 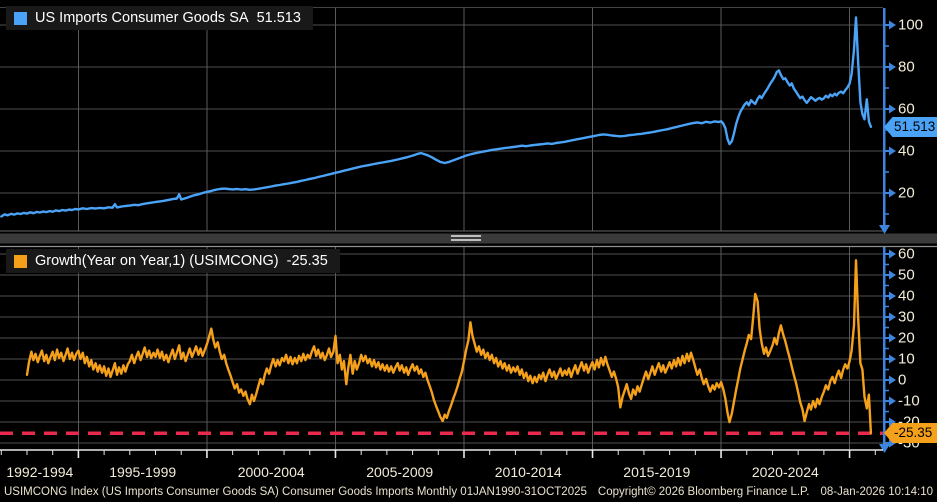 I want to click on footer-copyright: Copyright© 2026 Bloomberg Finance L.P., so click(x=703, y=492).